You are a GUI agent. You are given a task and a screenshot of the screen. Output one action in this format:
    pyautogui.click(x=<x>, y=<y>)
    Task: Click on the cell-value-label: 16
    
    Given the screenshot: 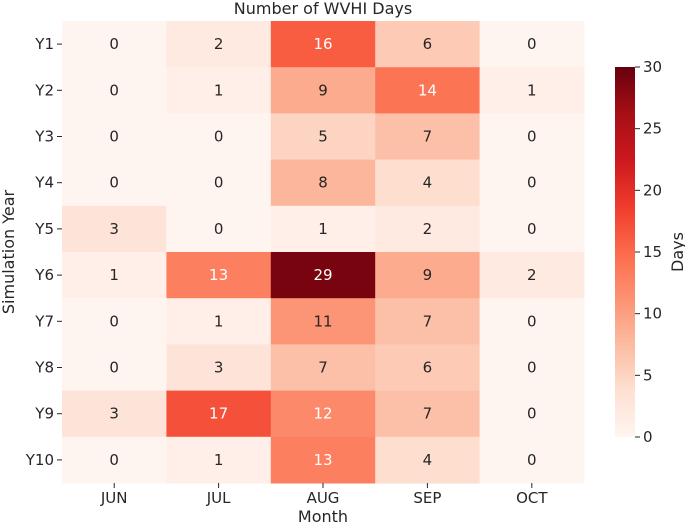 What is the action you would take?
    pyautogui.click(x=322, y=44)
    